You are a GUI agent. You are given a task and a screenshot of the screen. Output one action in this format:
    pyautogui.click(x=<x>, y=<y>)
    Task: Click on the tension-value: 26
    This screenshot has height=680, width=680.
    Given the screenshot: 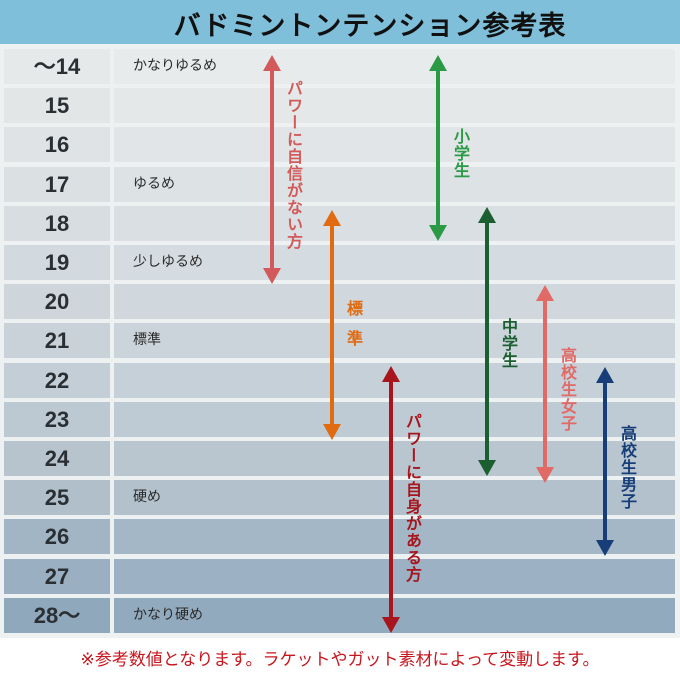 What is the action you would take?
    pyautogui.click(x=57, y=537)
    